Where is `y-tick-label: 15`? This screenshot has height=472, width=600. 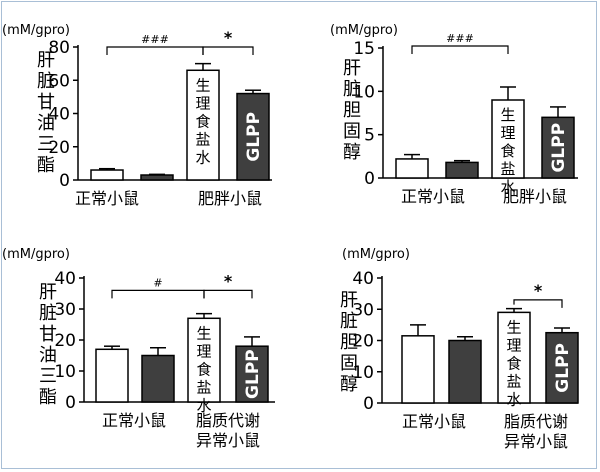
y-tick-label: 15 is located at coordinates (364, 49).